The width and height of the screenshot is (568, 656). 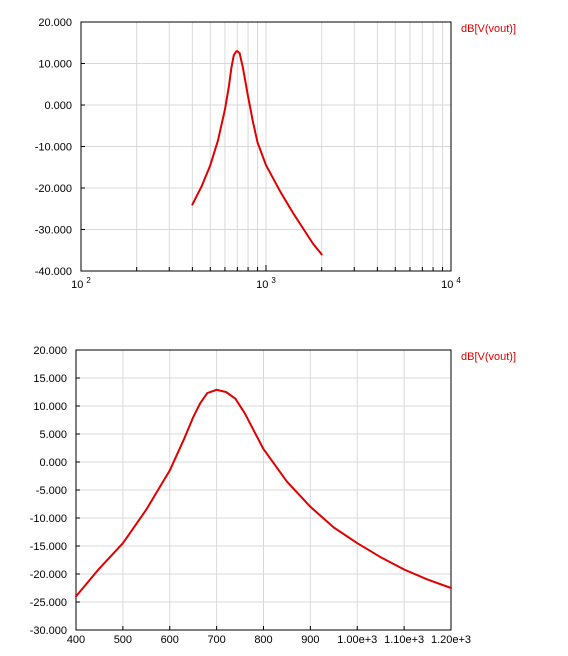 What do you see at coordinates (263, 640) in the screenshot?
I see `x-tick-label: 800` at bounding box center [263, 640].